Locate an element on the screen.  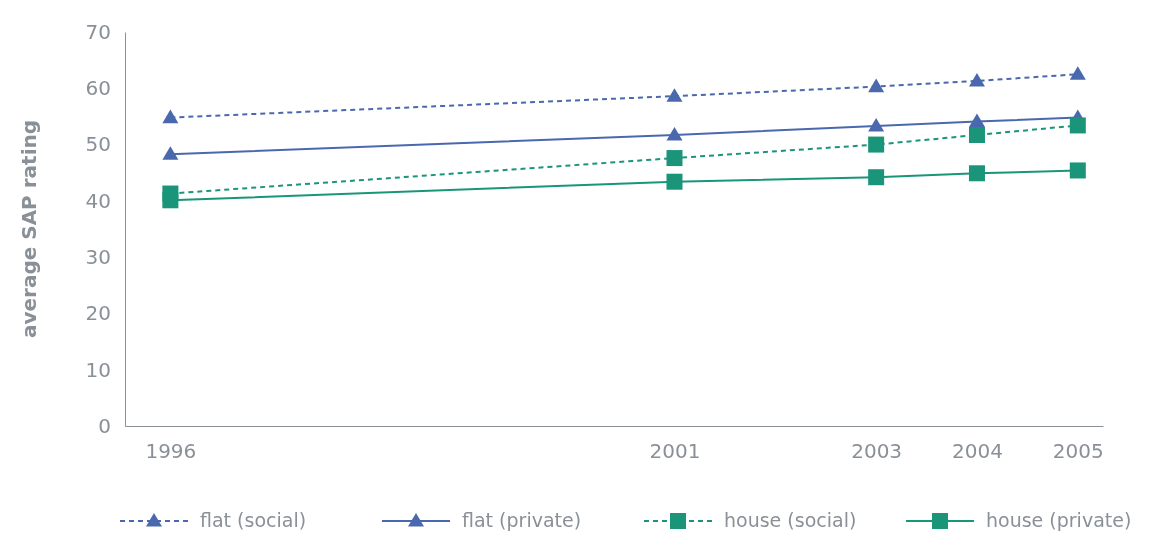
x-tick-label: 2001 is located at coordinates (675, 451).